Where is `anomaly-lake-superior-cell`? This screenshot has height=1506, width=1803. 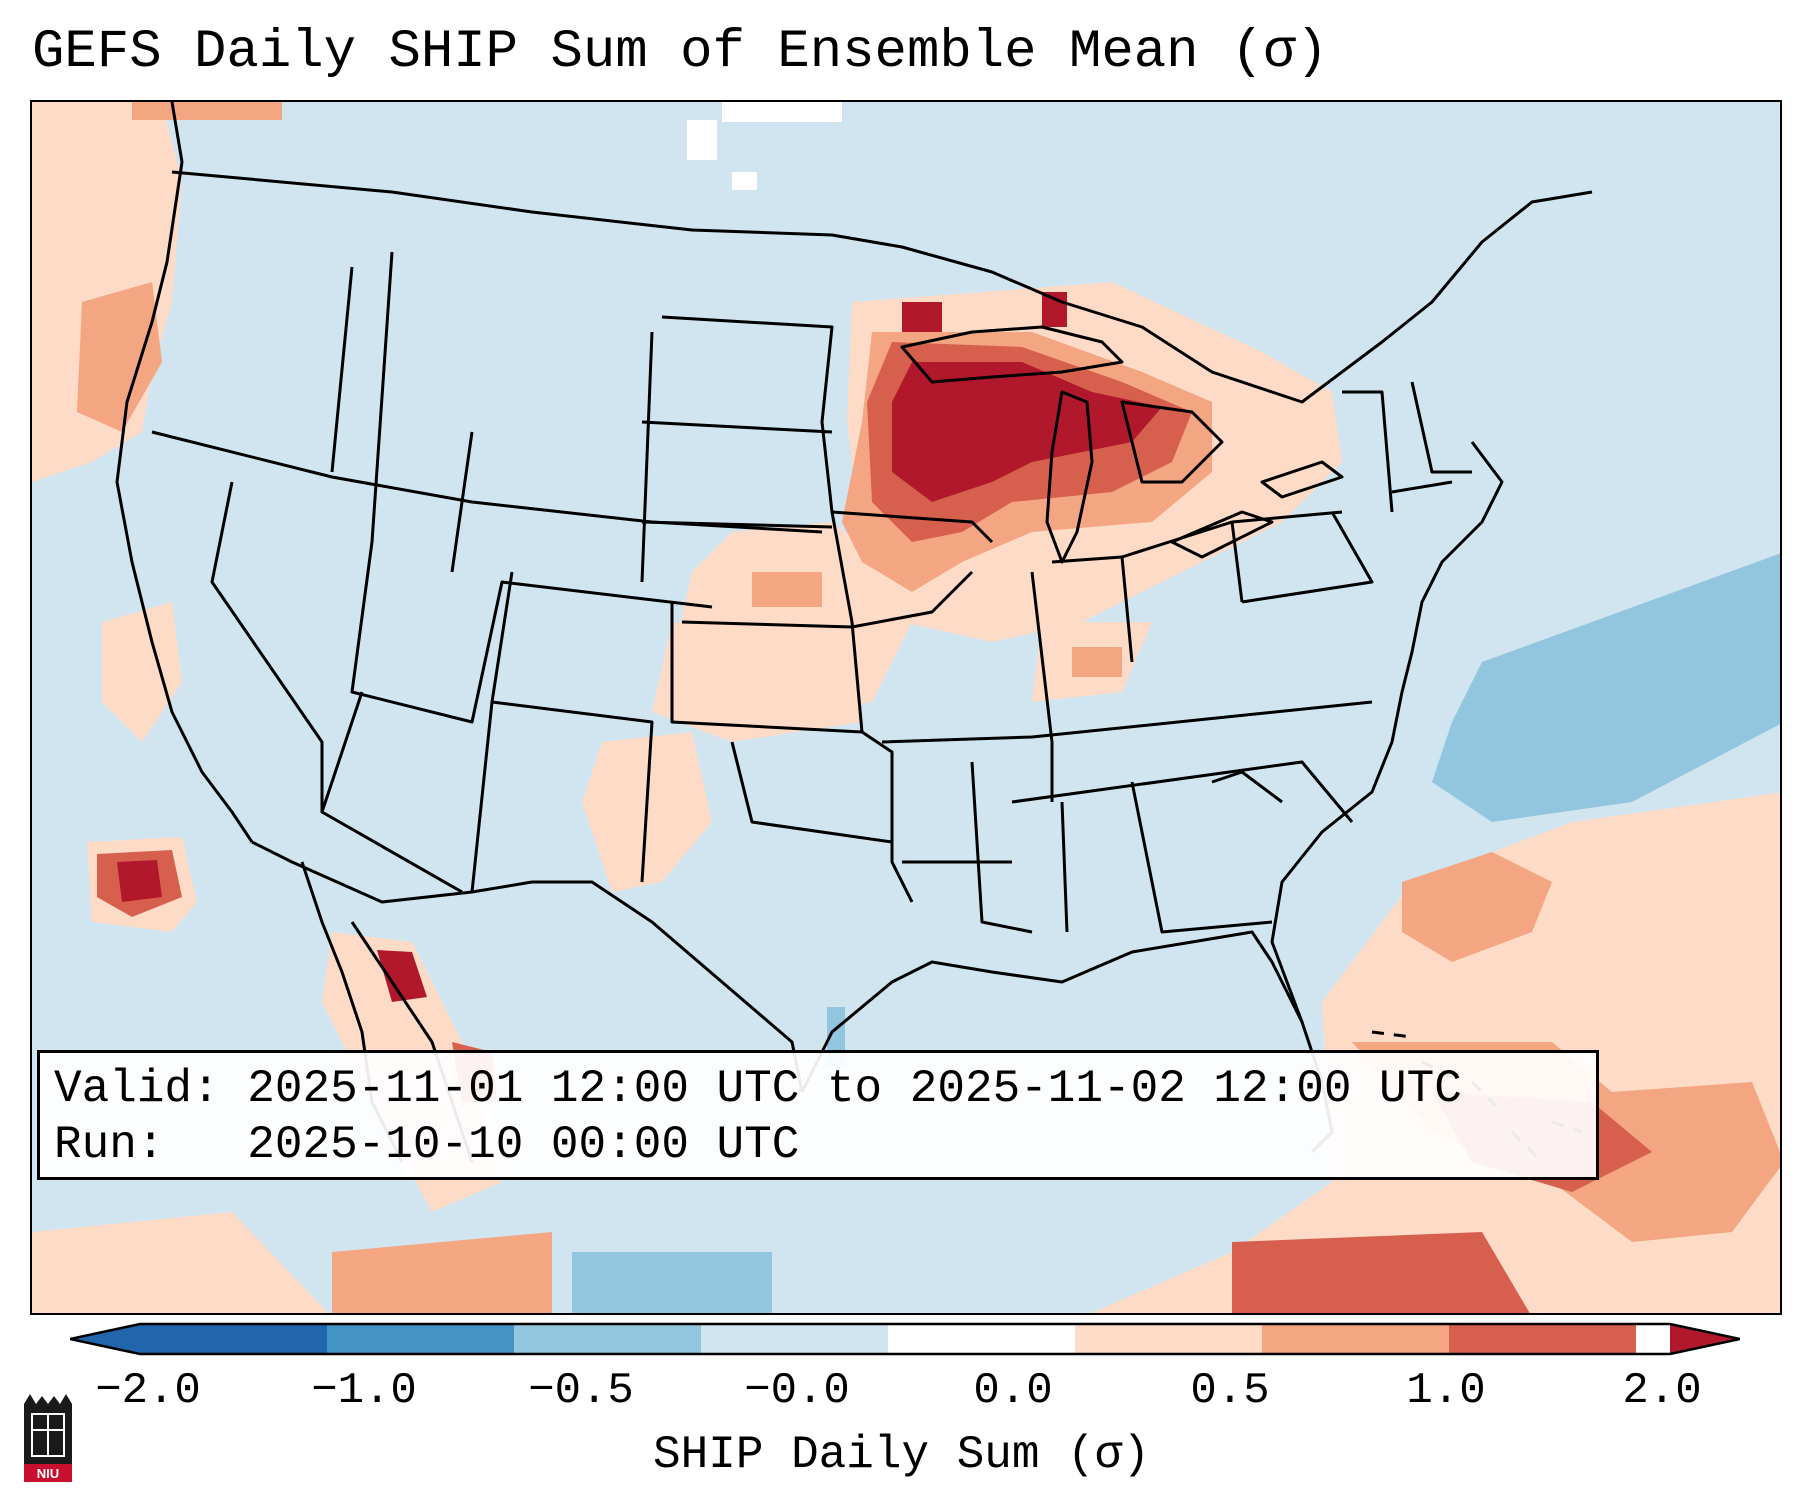 anomaly-lake-superior-cell is located at coordinates (922, 317).